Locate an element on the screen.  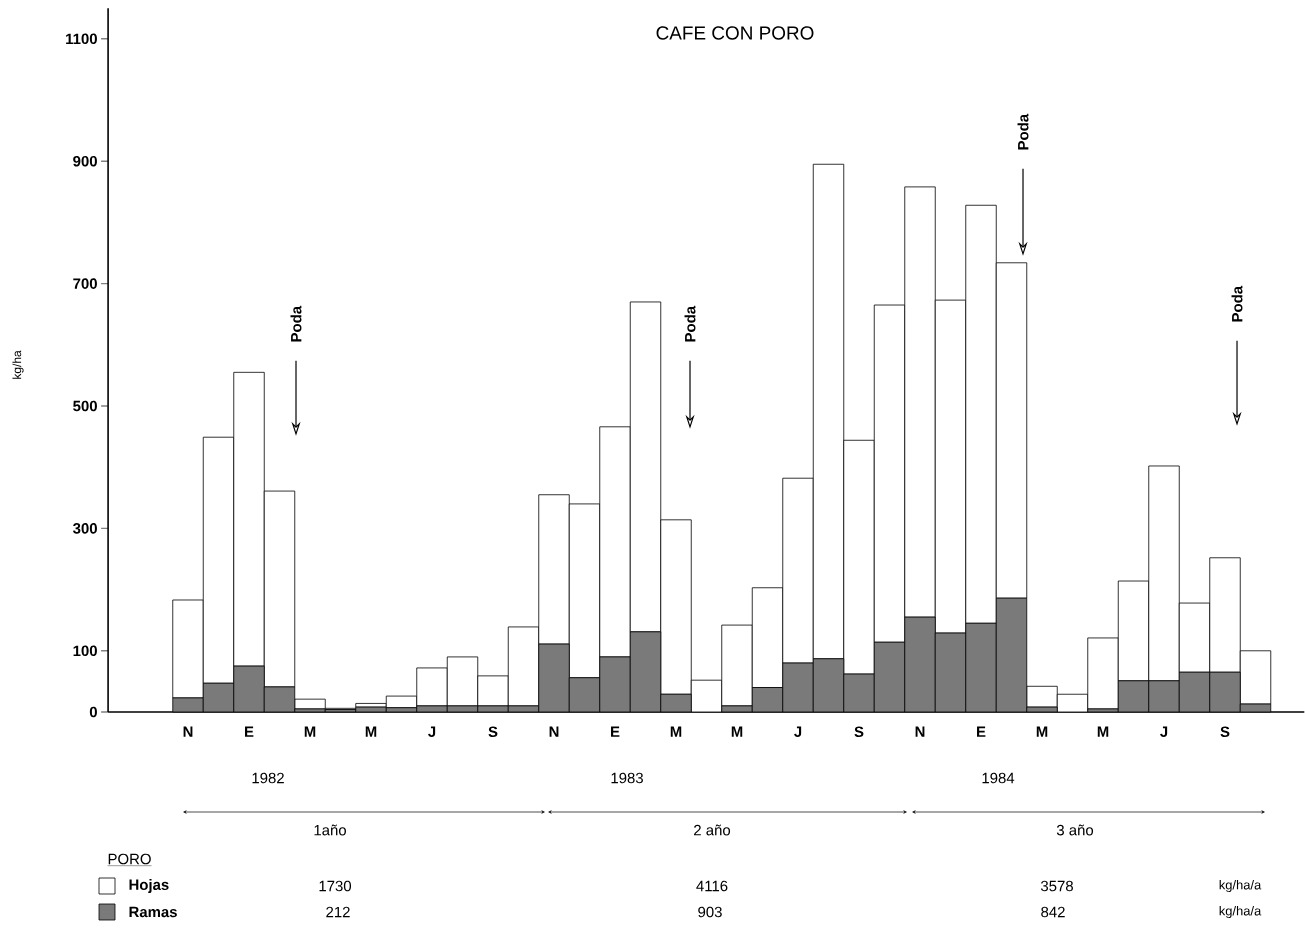
legend-label: Hojas is located at coordinates (149, 886).